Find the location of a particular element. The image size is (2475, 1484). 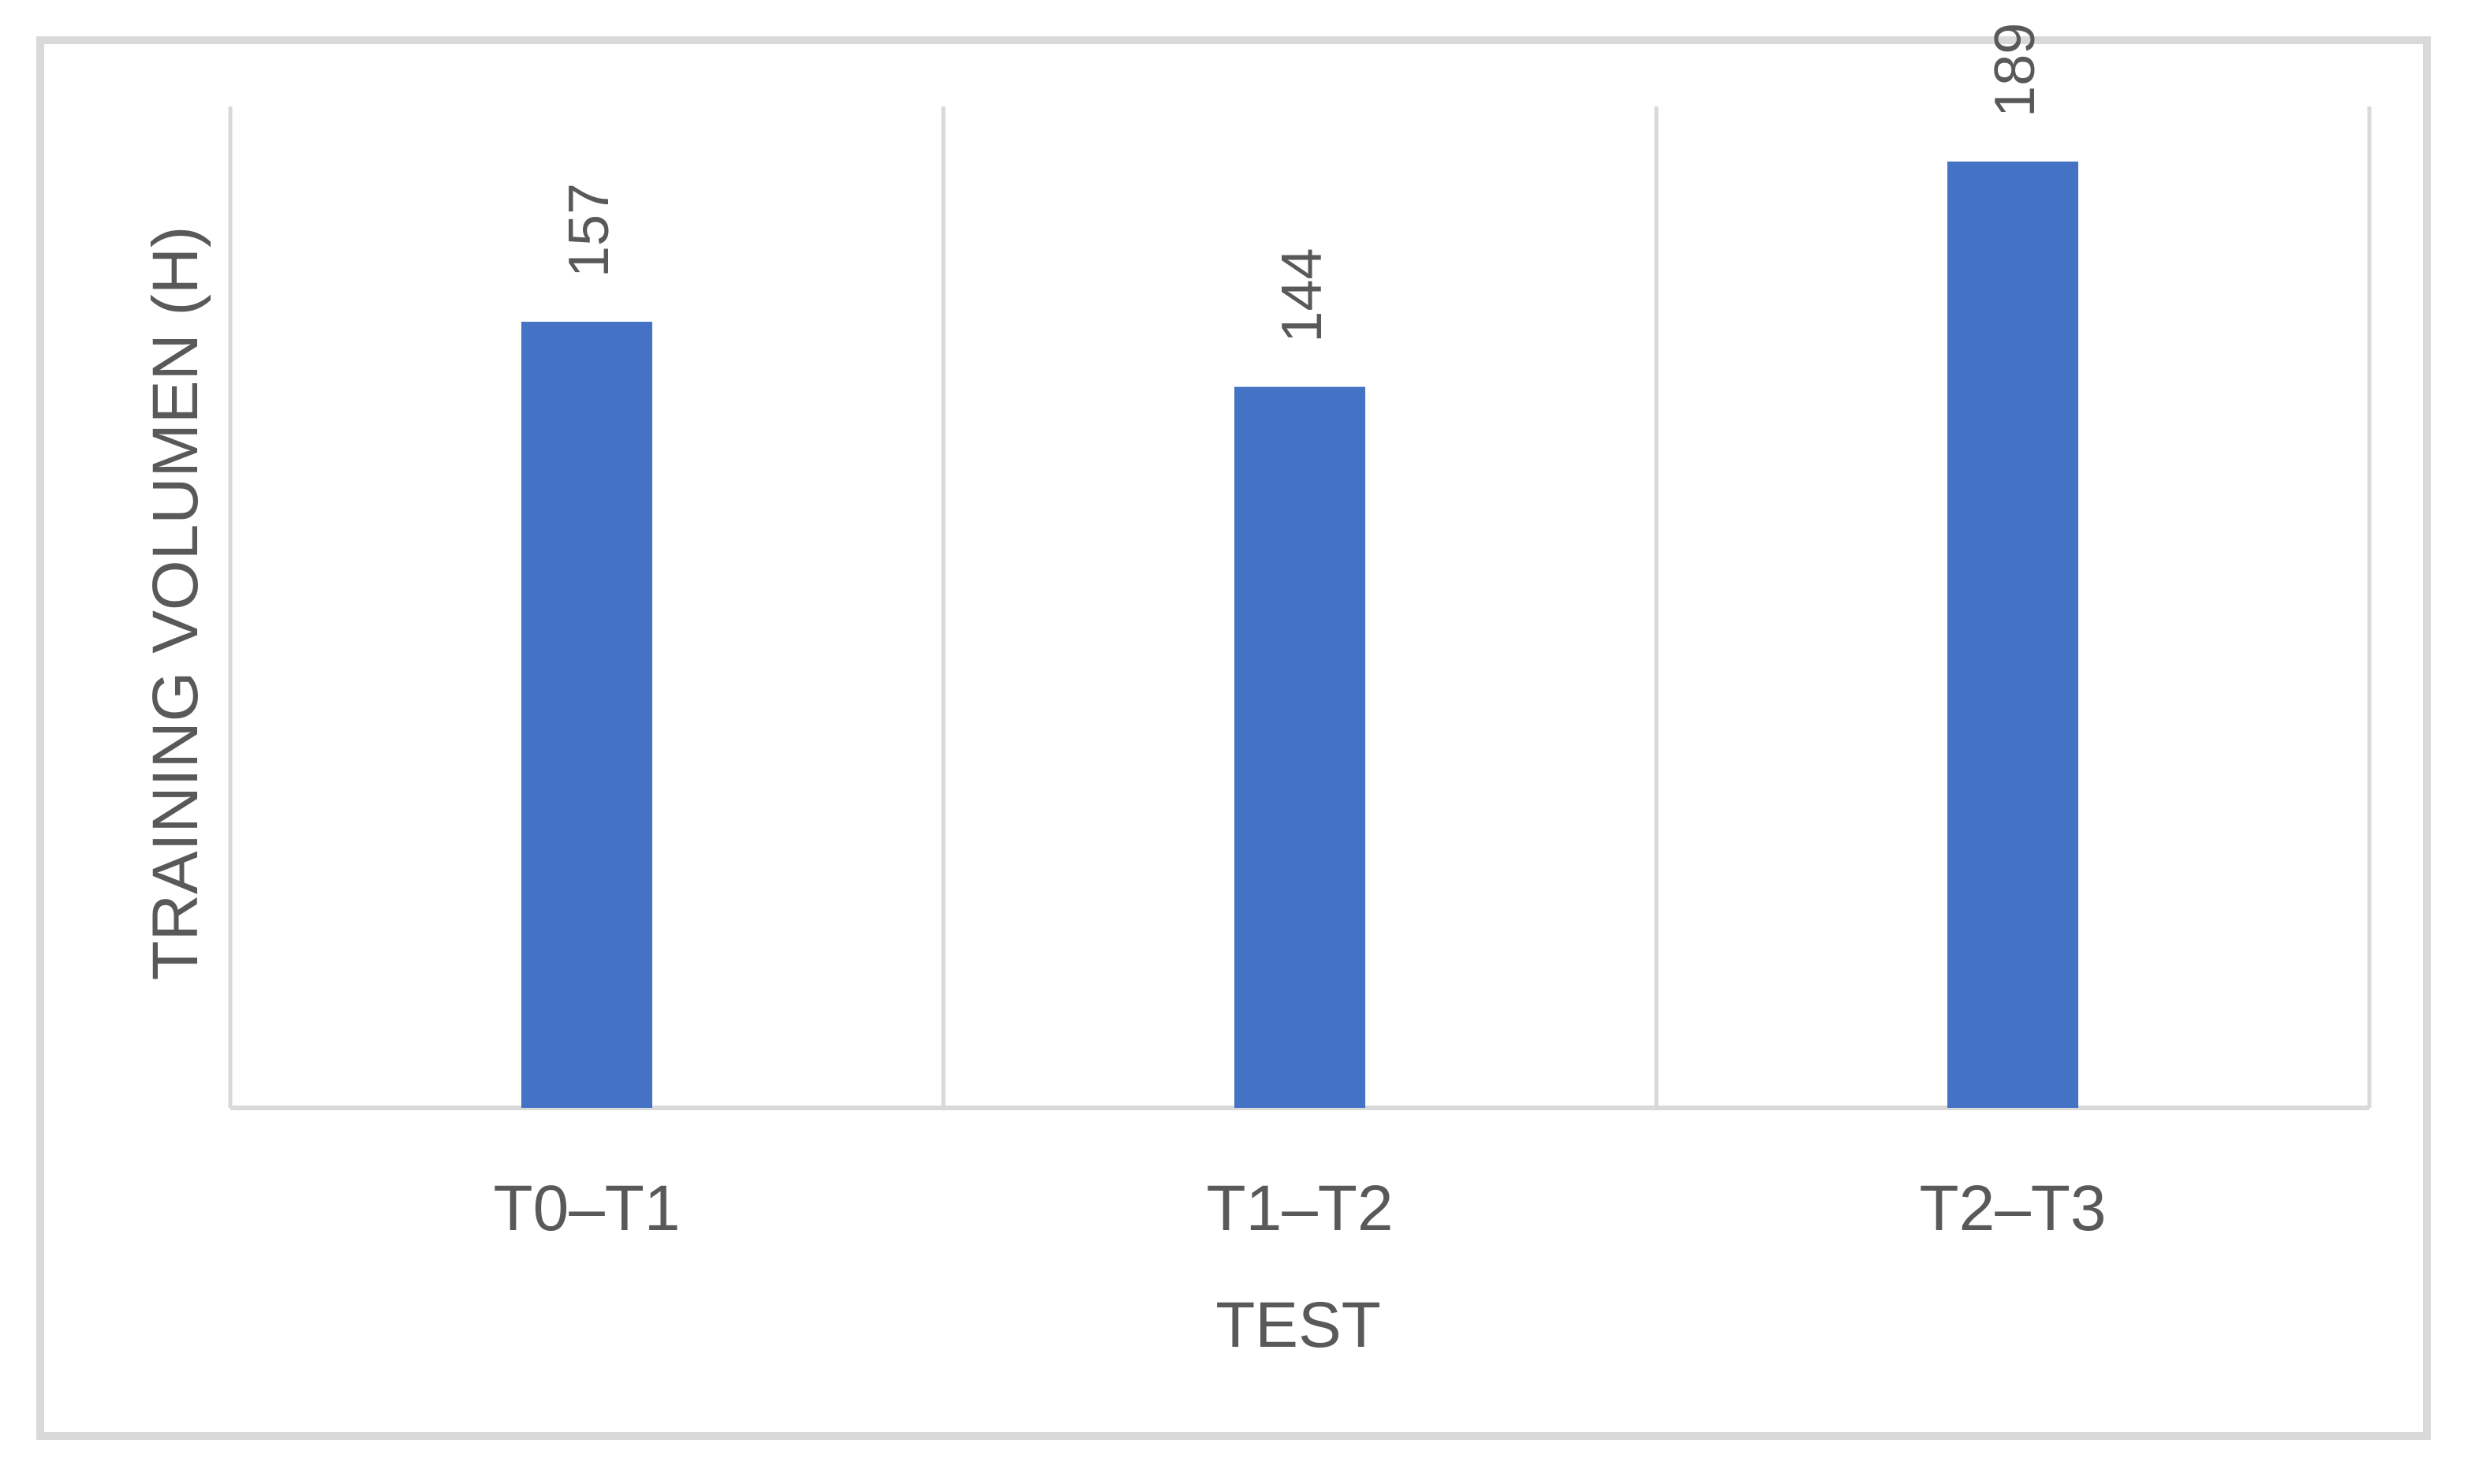

y-axis-title: TRAINING VOLUMEN (H) is located at coordinates (175, 603).